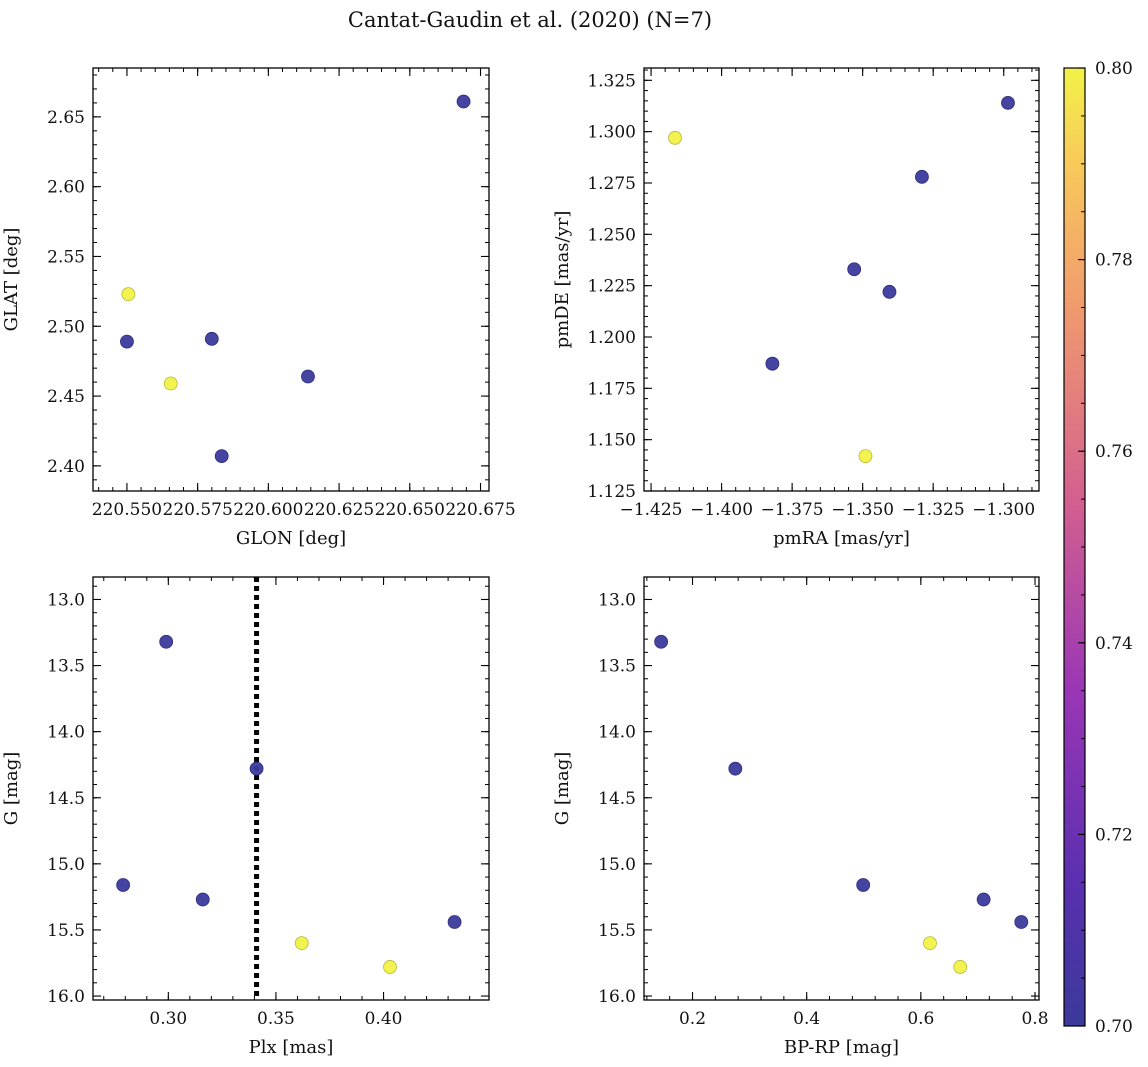  I want to click on x-tick-label: 0.8, so click(1034, 1019).